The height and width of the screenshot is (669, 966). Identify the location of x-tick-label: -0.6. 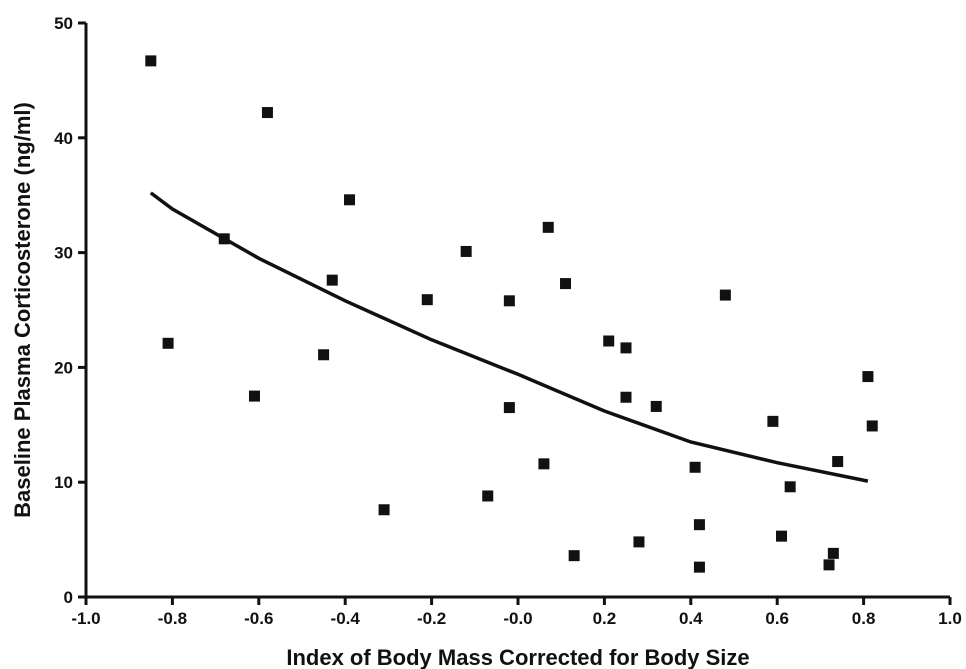
(258, 618).